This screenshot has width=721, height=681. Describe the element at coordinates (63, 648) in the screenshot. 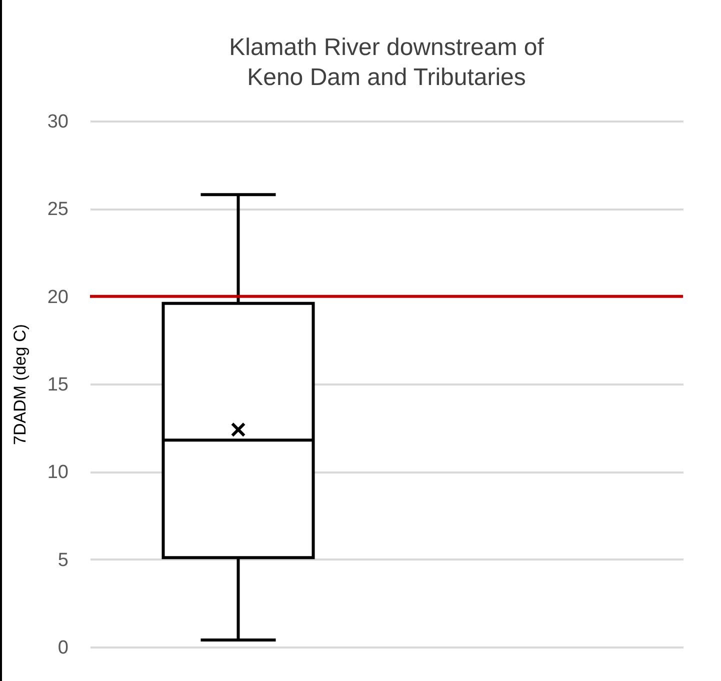

I see `y-tick-label: 0` at that location.